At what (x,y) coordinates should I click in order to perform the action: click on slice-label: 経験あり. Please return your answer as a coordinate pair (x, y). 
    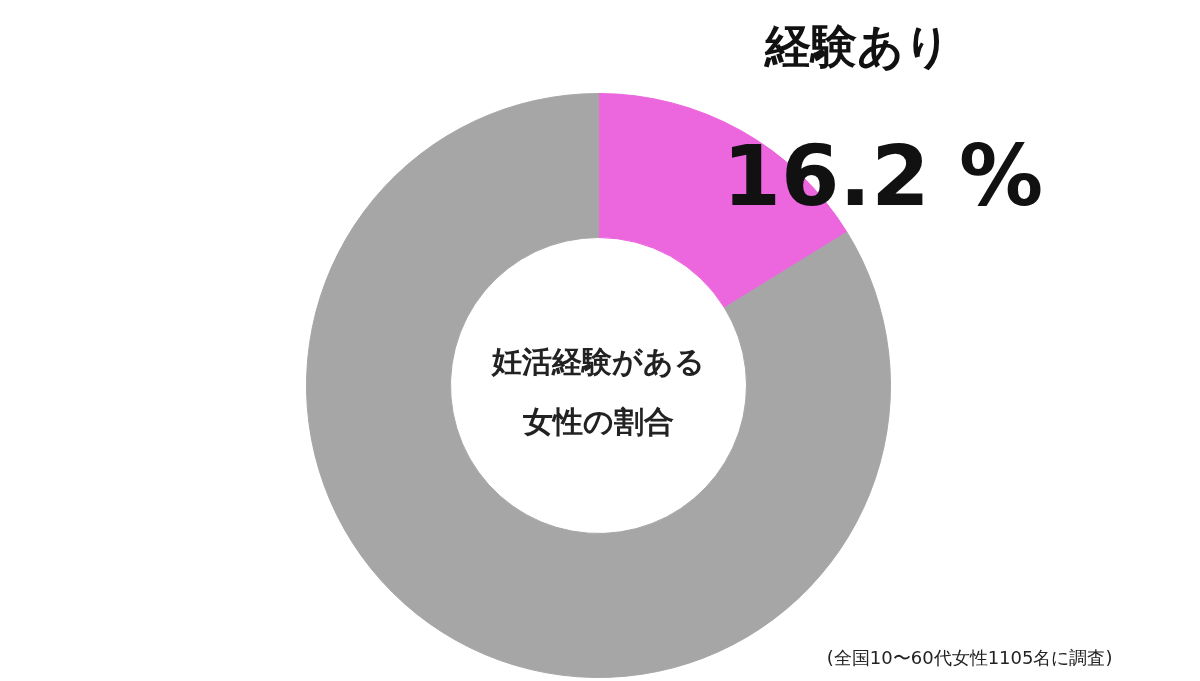
    Looking at the image, I should click on (856, 45).